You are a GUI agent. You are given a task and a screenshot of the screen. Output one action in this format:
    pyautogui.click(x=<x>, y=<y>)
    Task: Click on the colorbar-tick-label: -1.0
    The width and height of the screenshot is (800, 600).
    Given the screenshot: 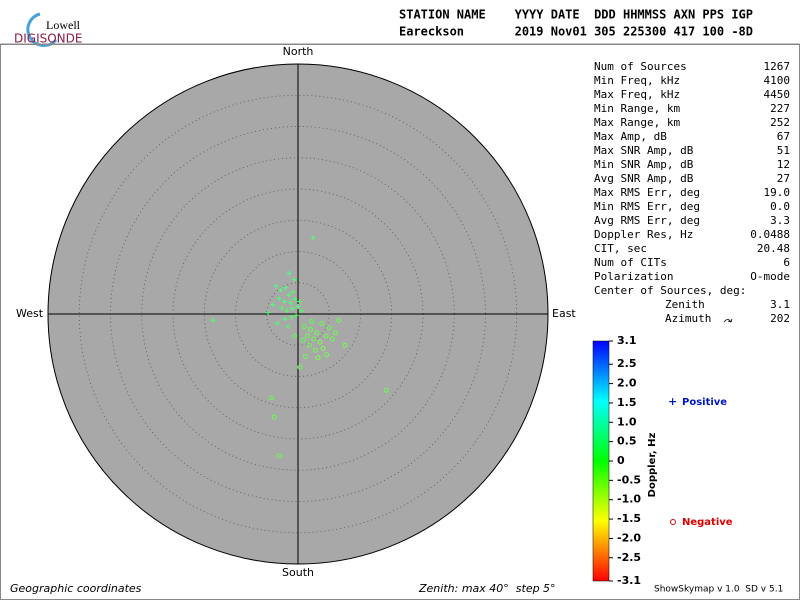 What is the action you would take?
    pyautogui.click(x=629, y=499)
    